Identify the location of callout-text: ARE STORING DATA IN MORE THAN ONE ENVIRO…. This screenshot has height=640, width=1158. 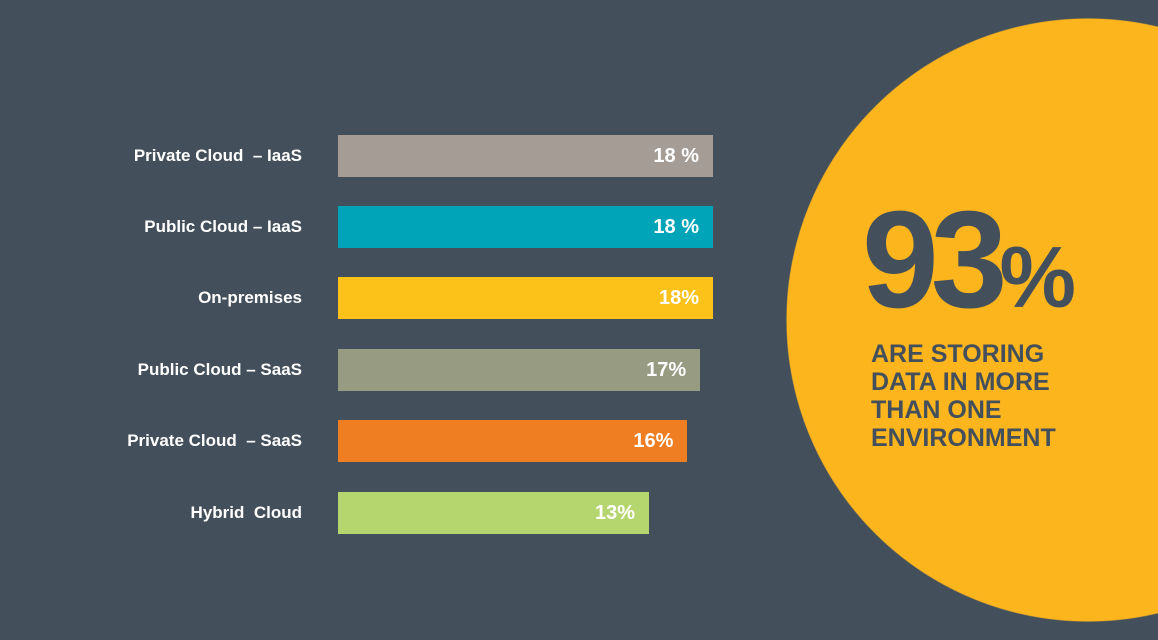
(963, 396).